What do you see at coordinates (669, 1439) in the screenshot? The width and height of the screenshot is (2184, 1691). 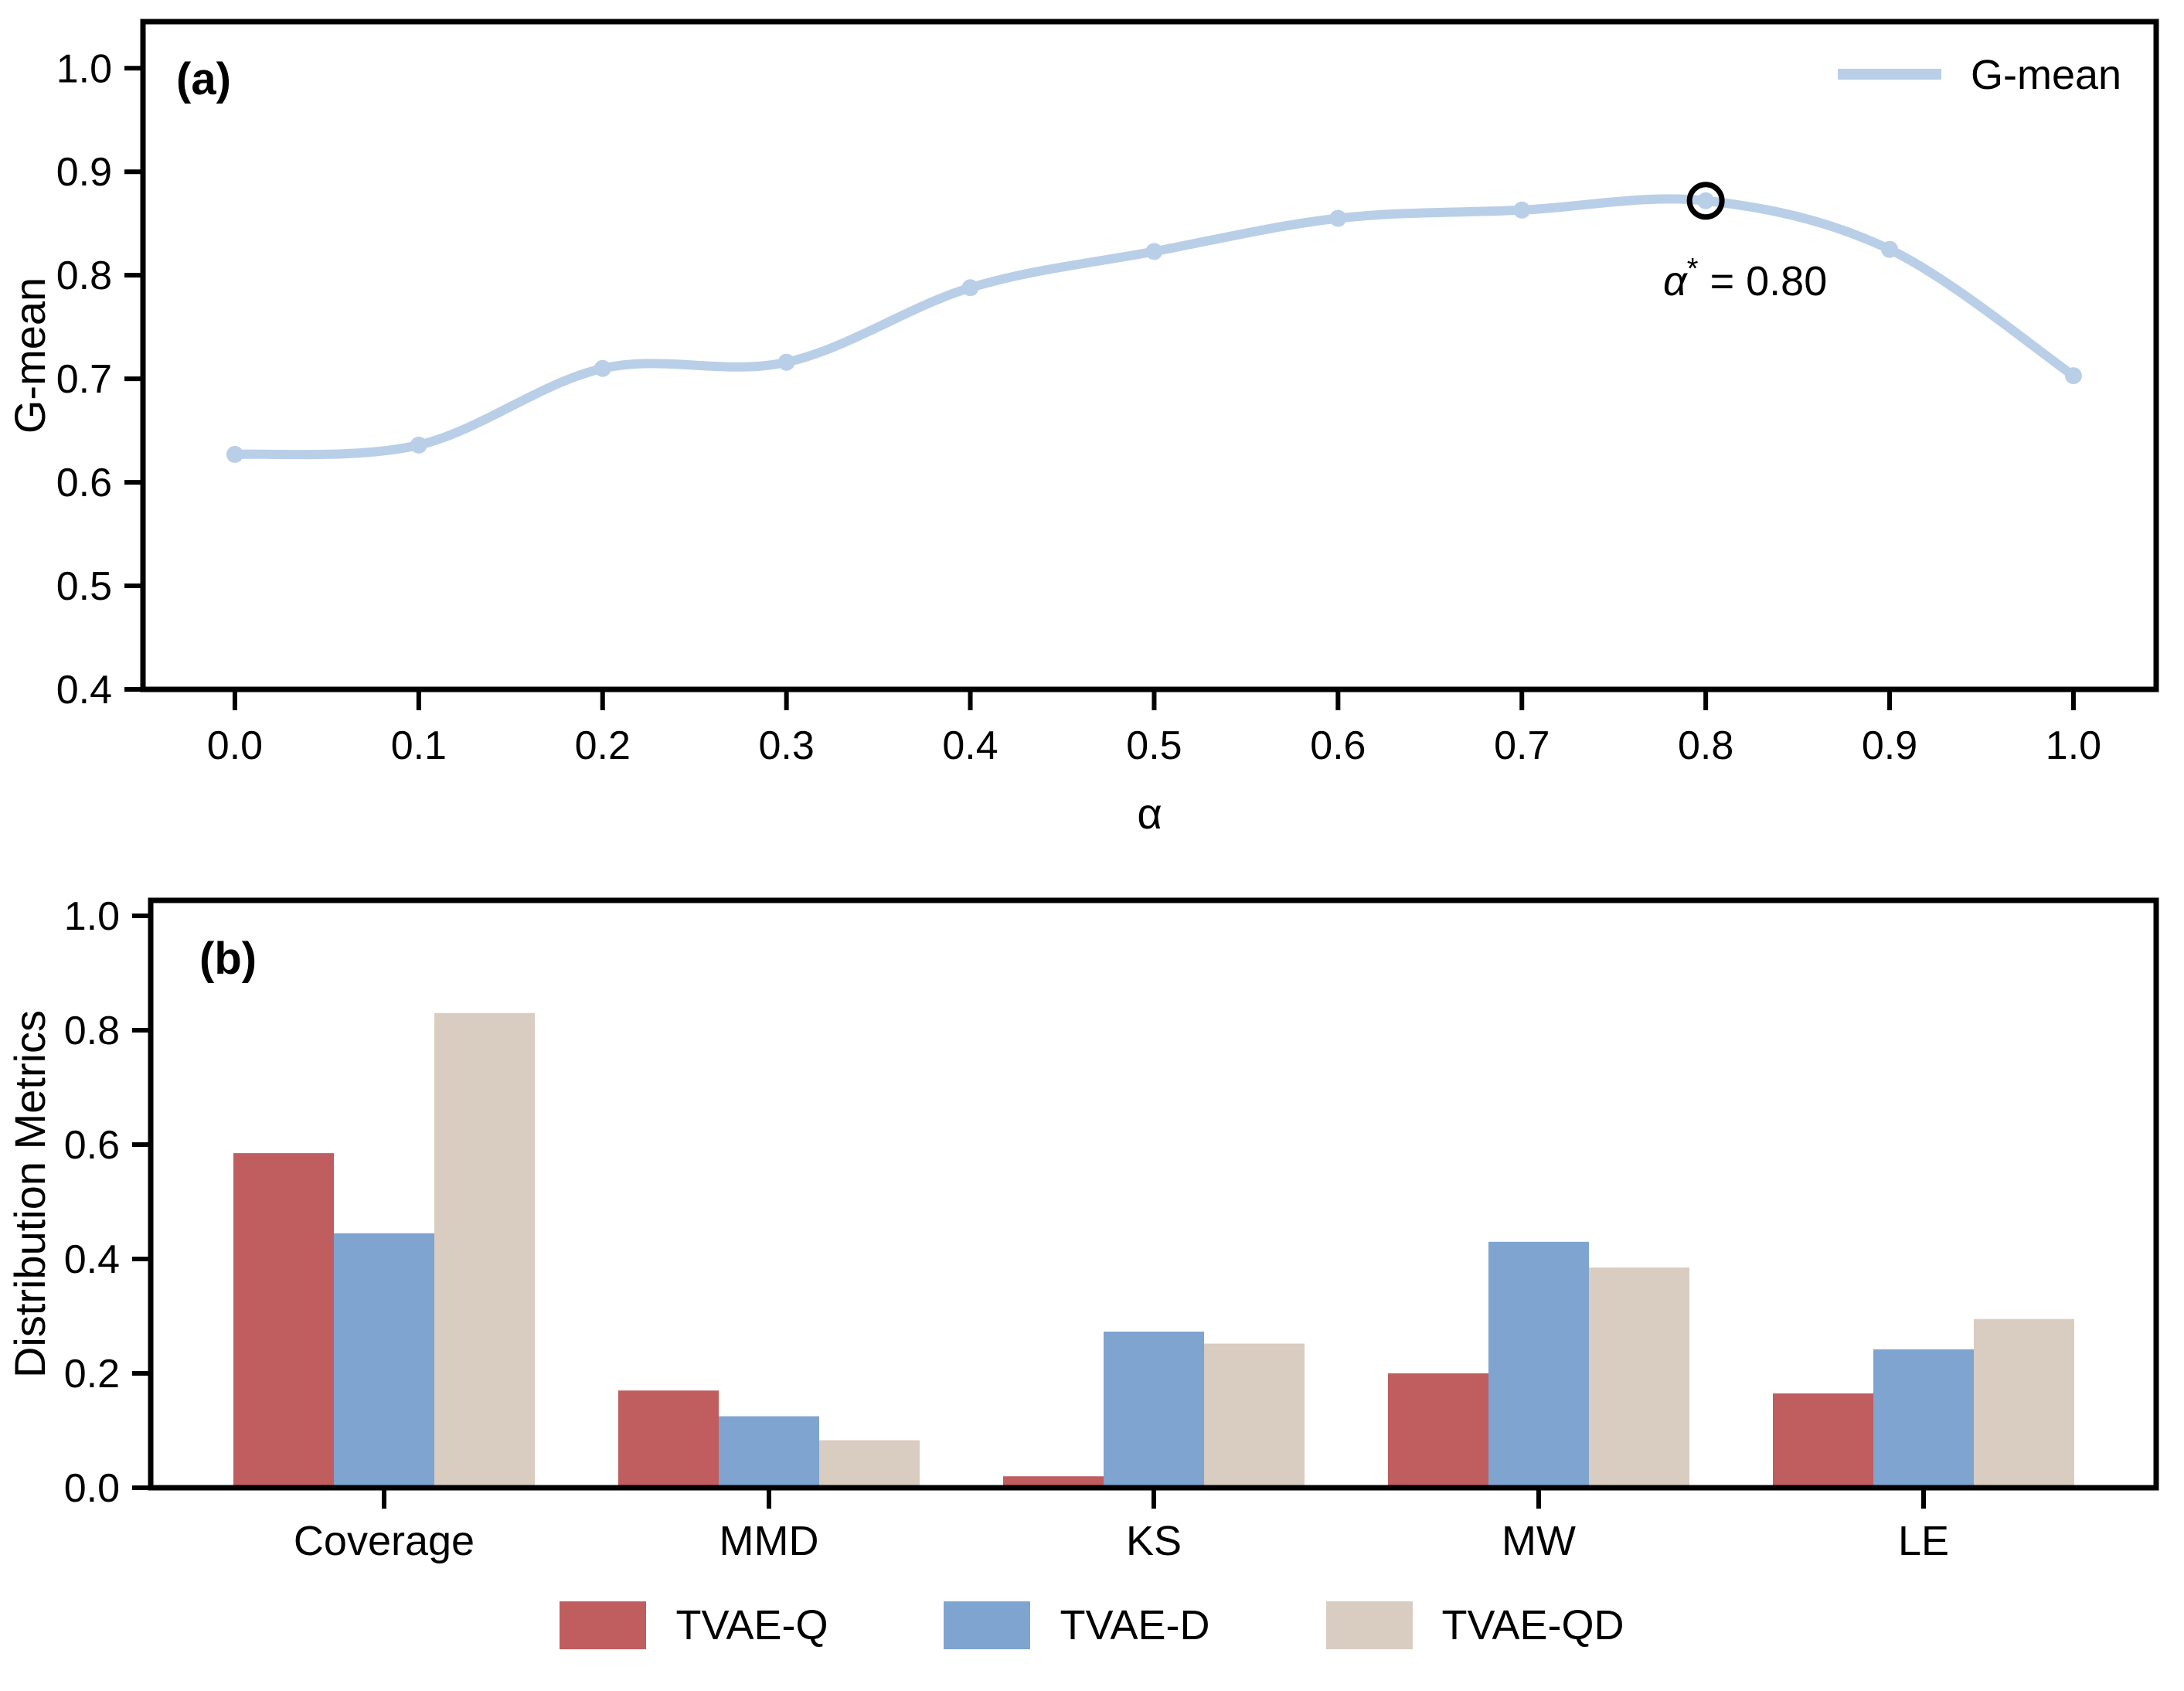 I see `bar-tvae-q-mmd` at bounding box center [669, 1439].